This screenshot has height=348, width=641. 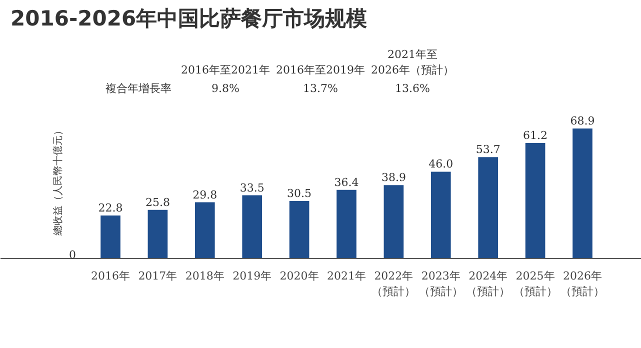 What do you see at coordinates (252, 276) in the screenshot?
I see `x-tick-label: 2019年` at bounding box center [252, 276].